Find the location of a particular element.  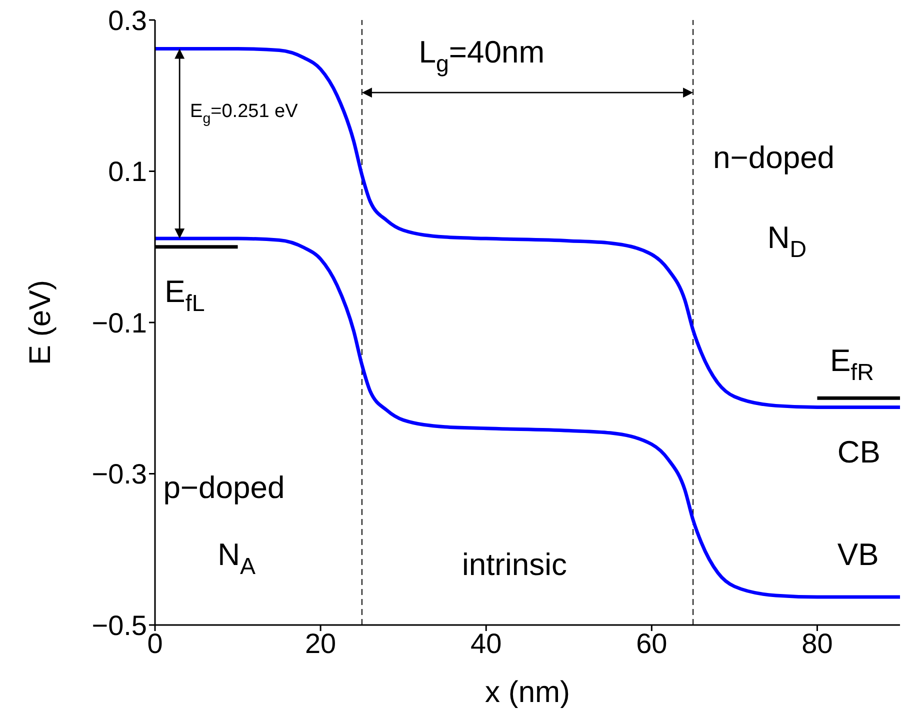

y-tick-label: −0.5 is located at coordinates (119, 625).